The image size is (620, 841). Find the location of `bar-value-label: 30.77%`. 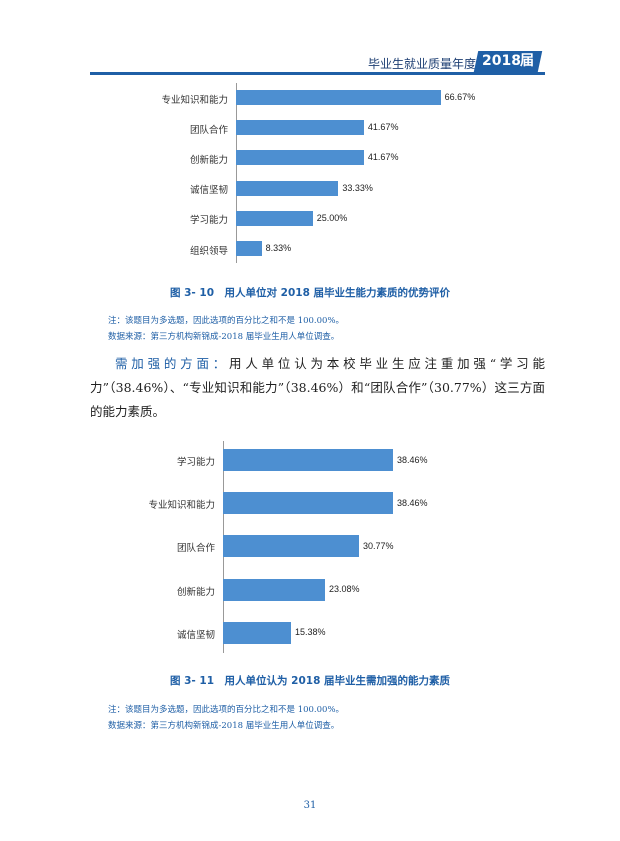

bar-value-label: 30.77% is located at coordinates (378, 545).